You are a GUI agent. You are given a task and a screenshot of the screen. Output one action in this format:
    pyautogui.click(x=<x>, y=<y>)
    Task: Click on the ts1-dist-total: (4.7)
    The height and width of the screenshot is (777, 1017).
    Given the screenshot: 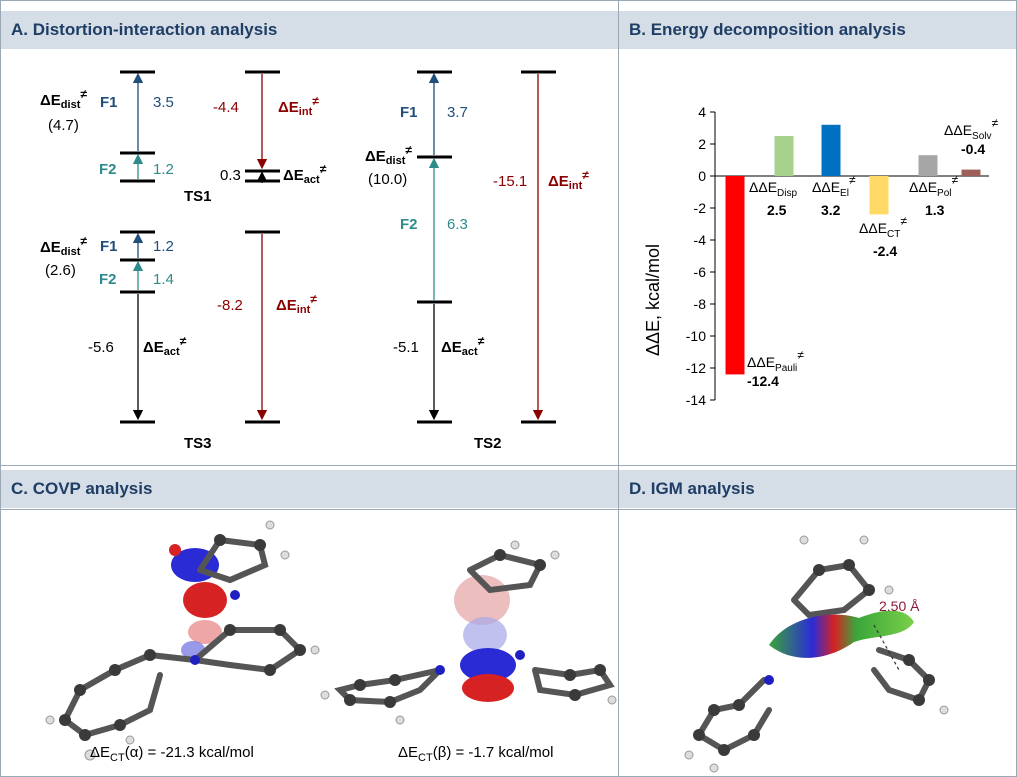 What is the action you would take?
    pyautogui.click(x=63, y=125)
    